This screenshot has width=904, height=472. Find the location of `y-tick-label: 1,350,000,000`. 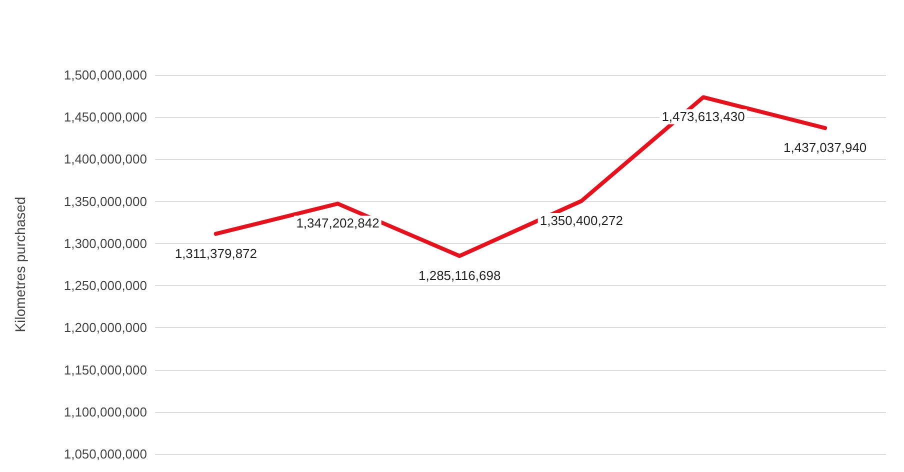

y-tick-label: 1,350,000,000 is located at coordinates (105, 201).